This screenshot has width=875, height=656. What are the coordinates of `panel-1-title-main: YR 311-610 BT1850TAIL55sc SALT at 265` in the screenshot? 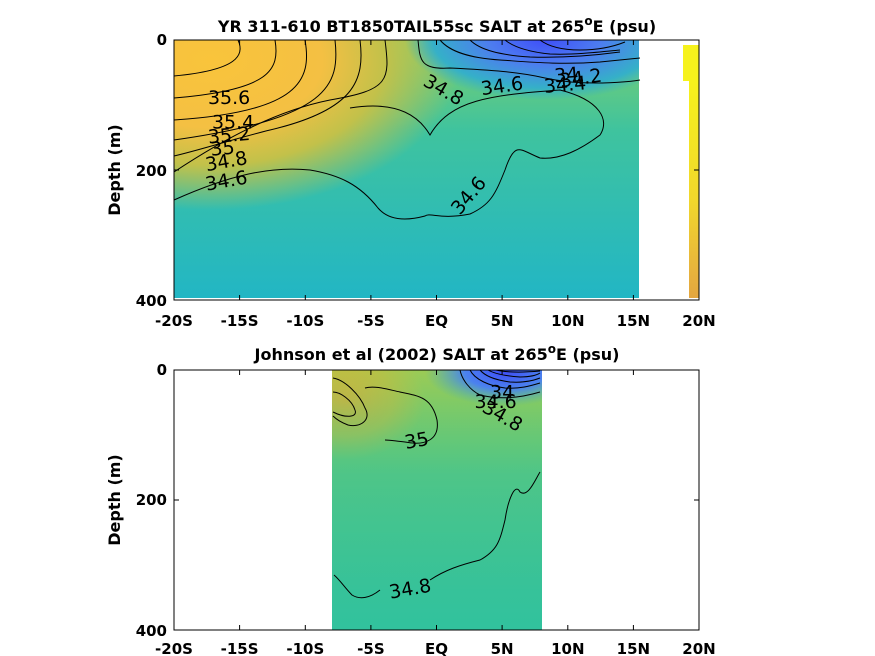 It's located at (401, 26).